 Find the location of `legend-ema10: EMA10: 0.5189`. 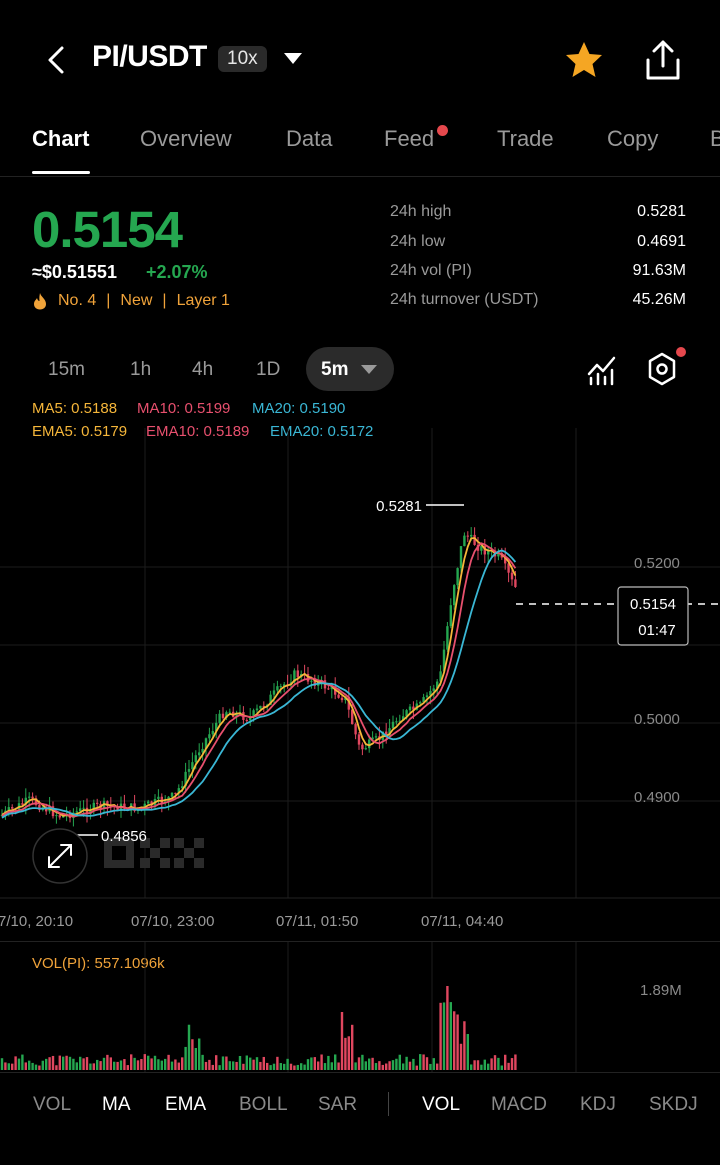

legend-ema10: EMA10: 0.5189 is located at coordinates (198, 431).